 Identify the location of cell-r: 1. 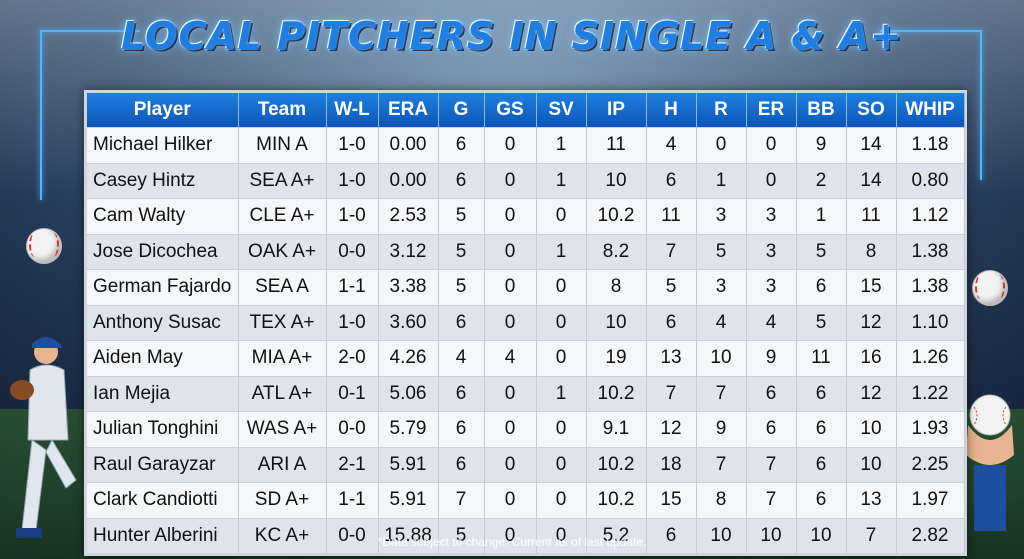
(721, 180).